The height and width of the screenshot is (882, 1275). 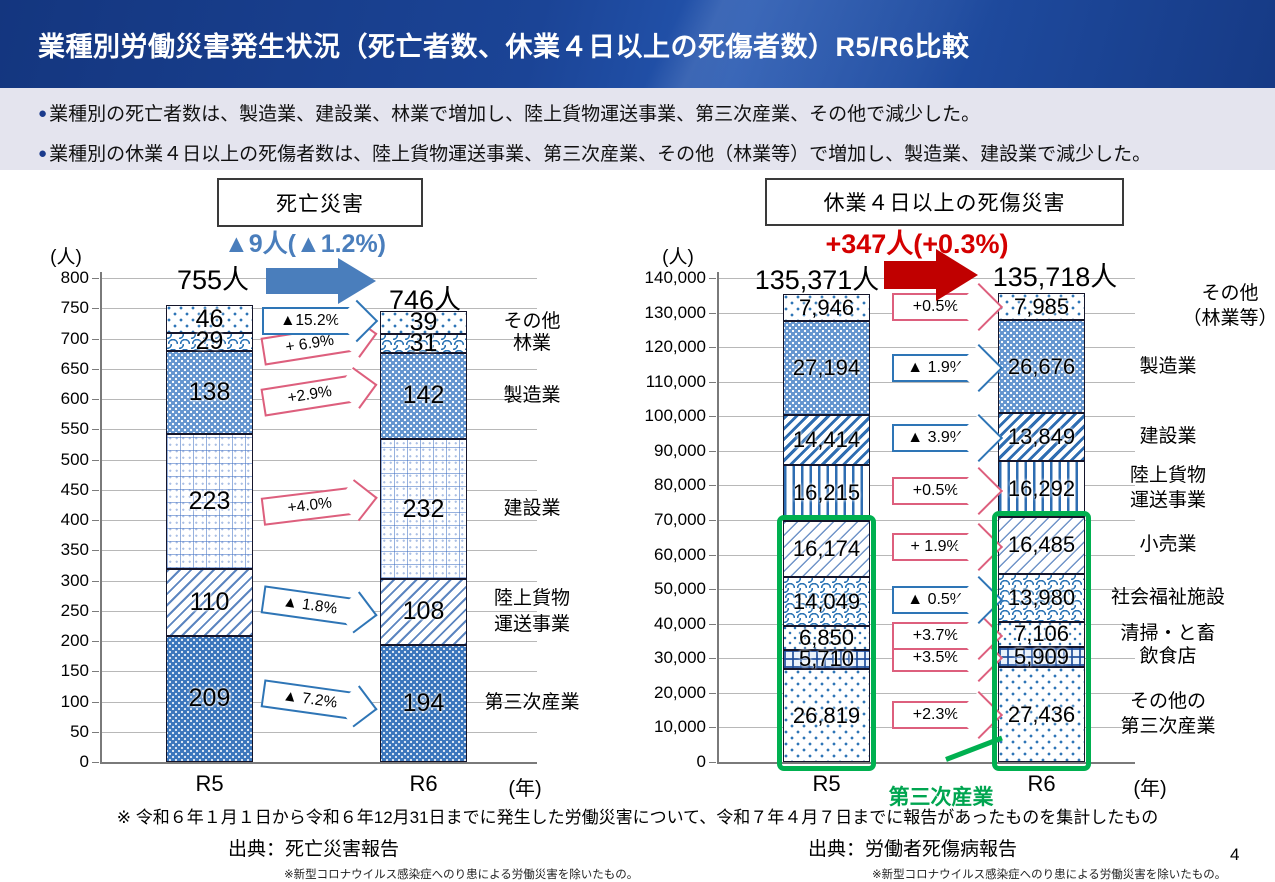 What do you see at coordinates (302, 281) in the screenshot?
I see `big-arrow-body` at bounding box center [302, 281].